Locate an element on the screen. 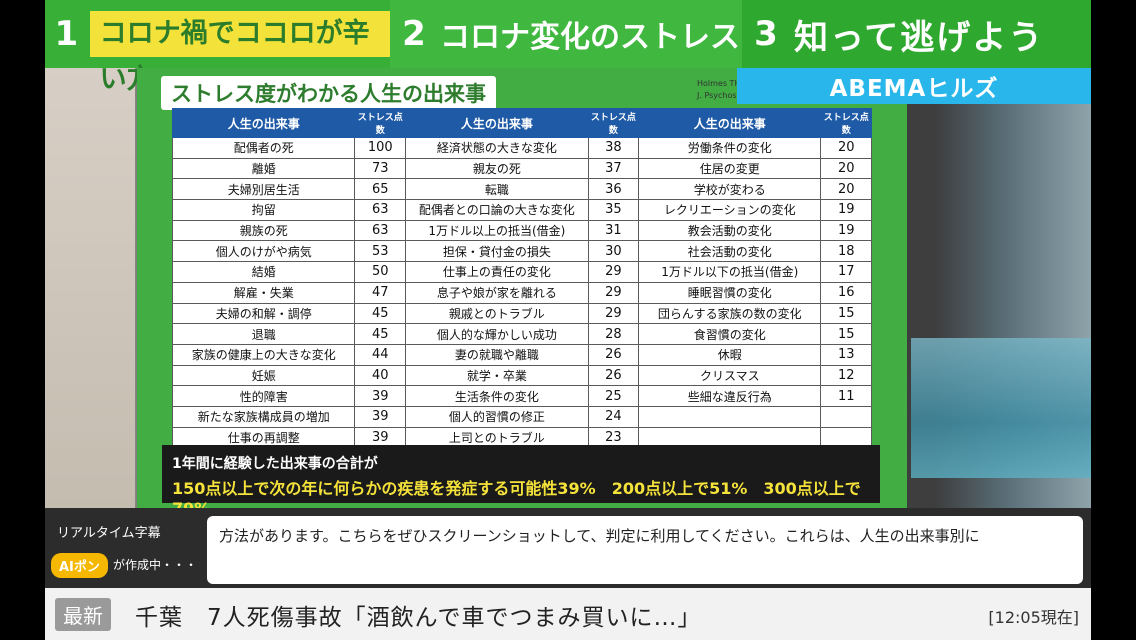 This screenshot has height=640, width=1136. table-row: 個人のけがや病気 53 担保・貸付金の損失 30 社会活動の変化 18 is located at coordinates (521, 251).